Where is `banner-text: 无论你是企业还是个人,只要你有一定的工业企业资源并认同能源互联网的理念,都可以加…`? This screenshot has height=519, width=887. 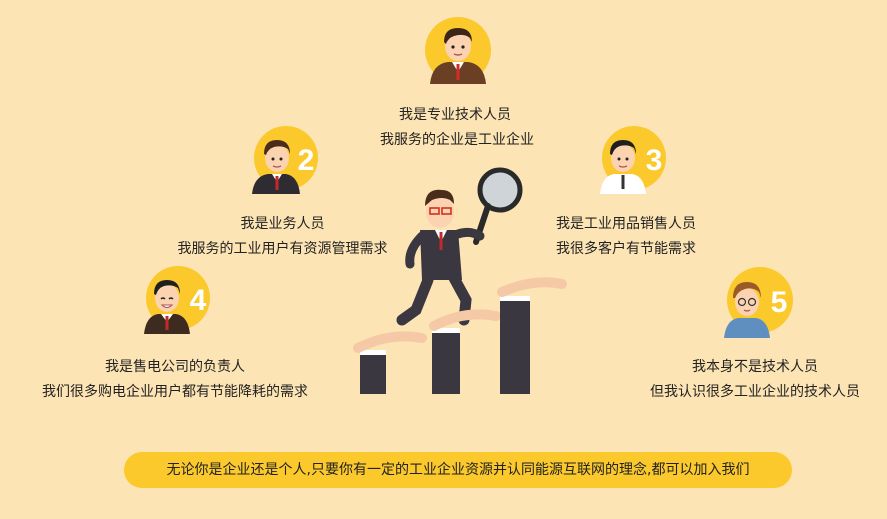 banner-text: 无论你是企业还是个人,只要你有一定的工业企业资源并认同能源互联网的理念,都可以加… is located at coordinates (458, 470).